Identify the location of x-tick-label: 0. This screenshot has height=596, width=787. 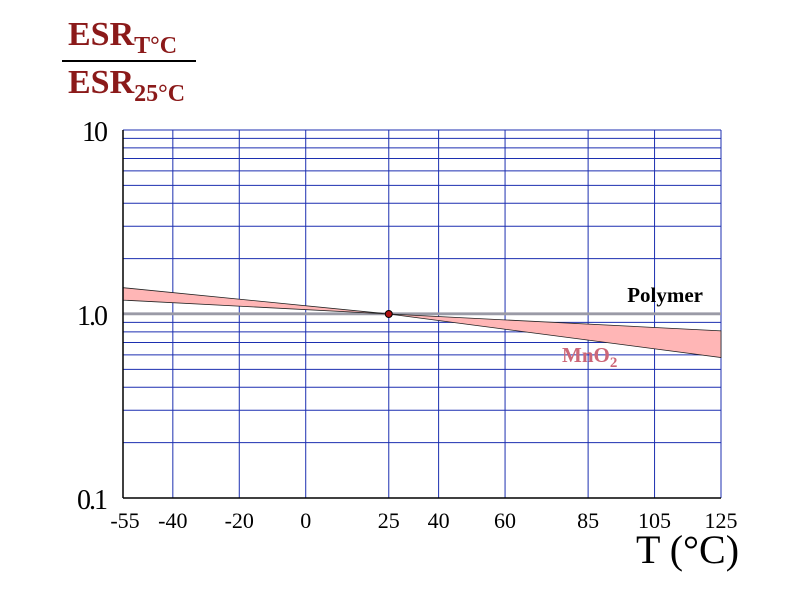
(305, 520).